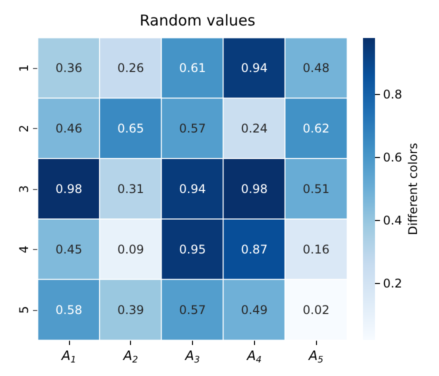 This screenshot has width=439, height=376. I want to click on data-label: 0.58, so click(69, 309).